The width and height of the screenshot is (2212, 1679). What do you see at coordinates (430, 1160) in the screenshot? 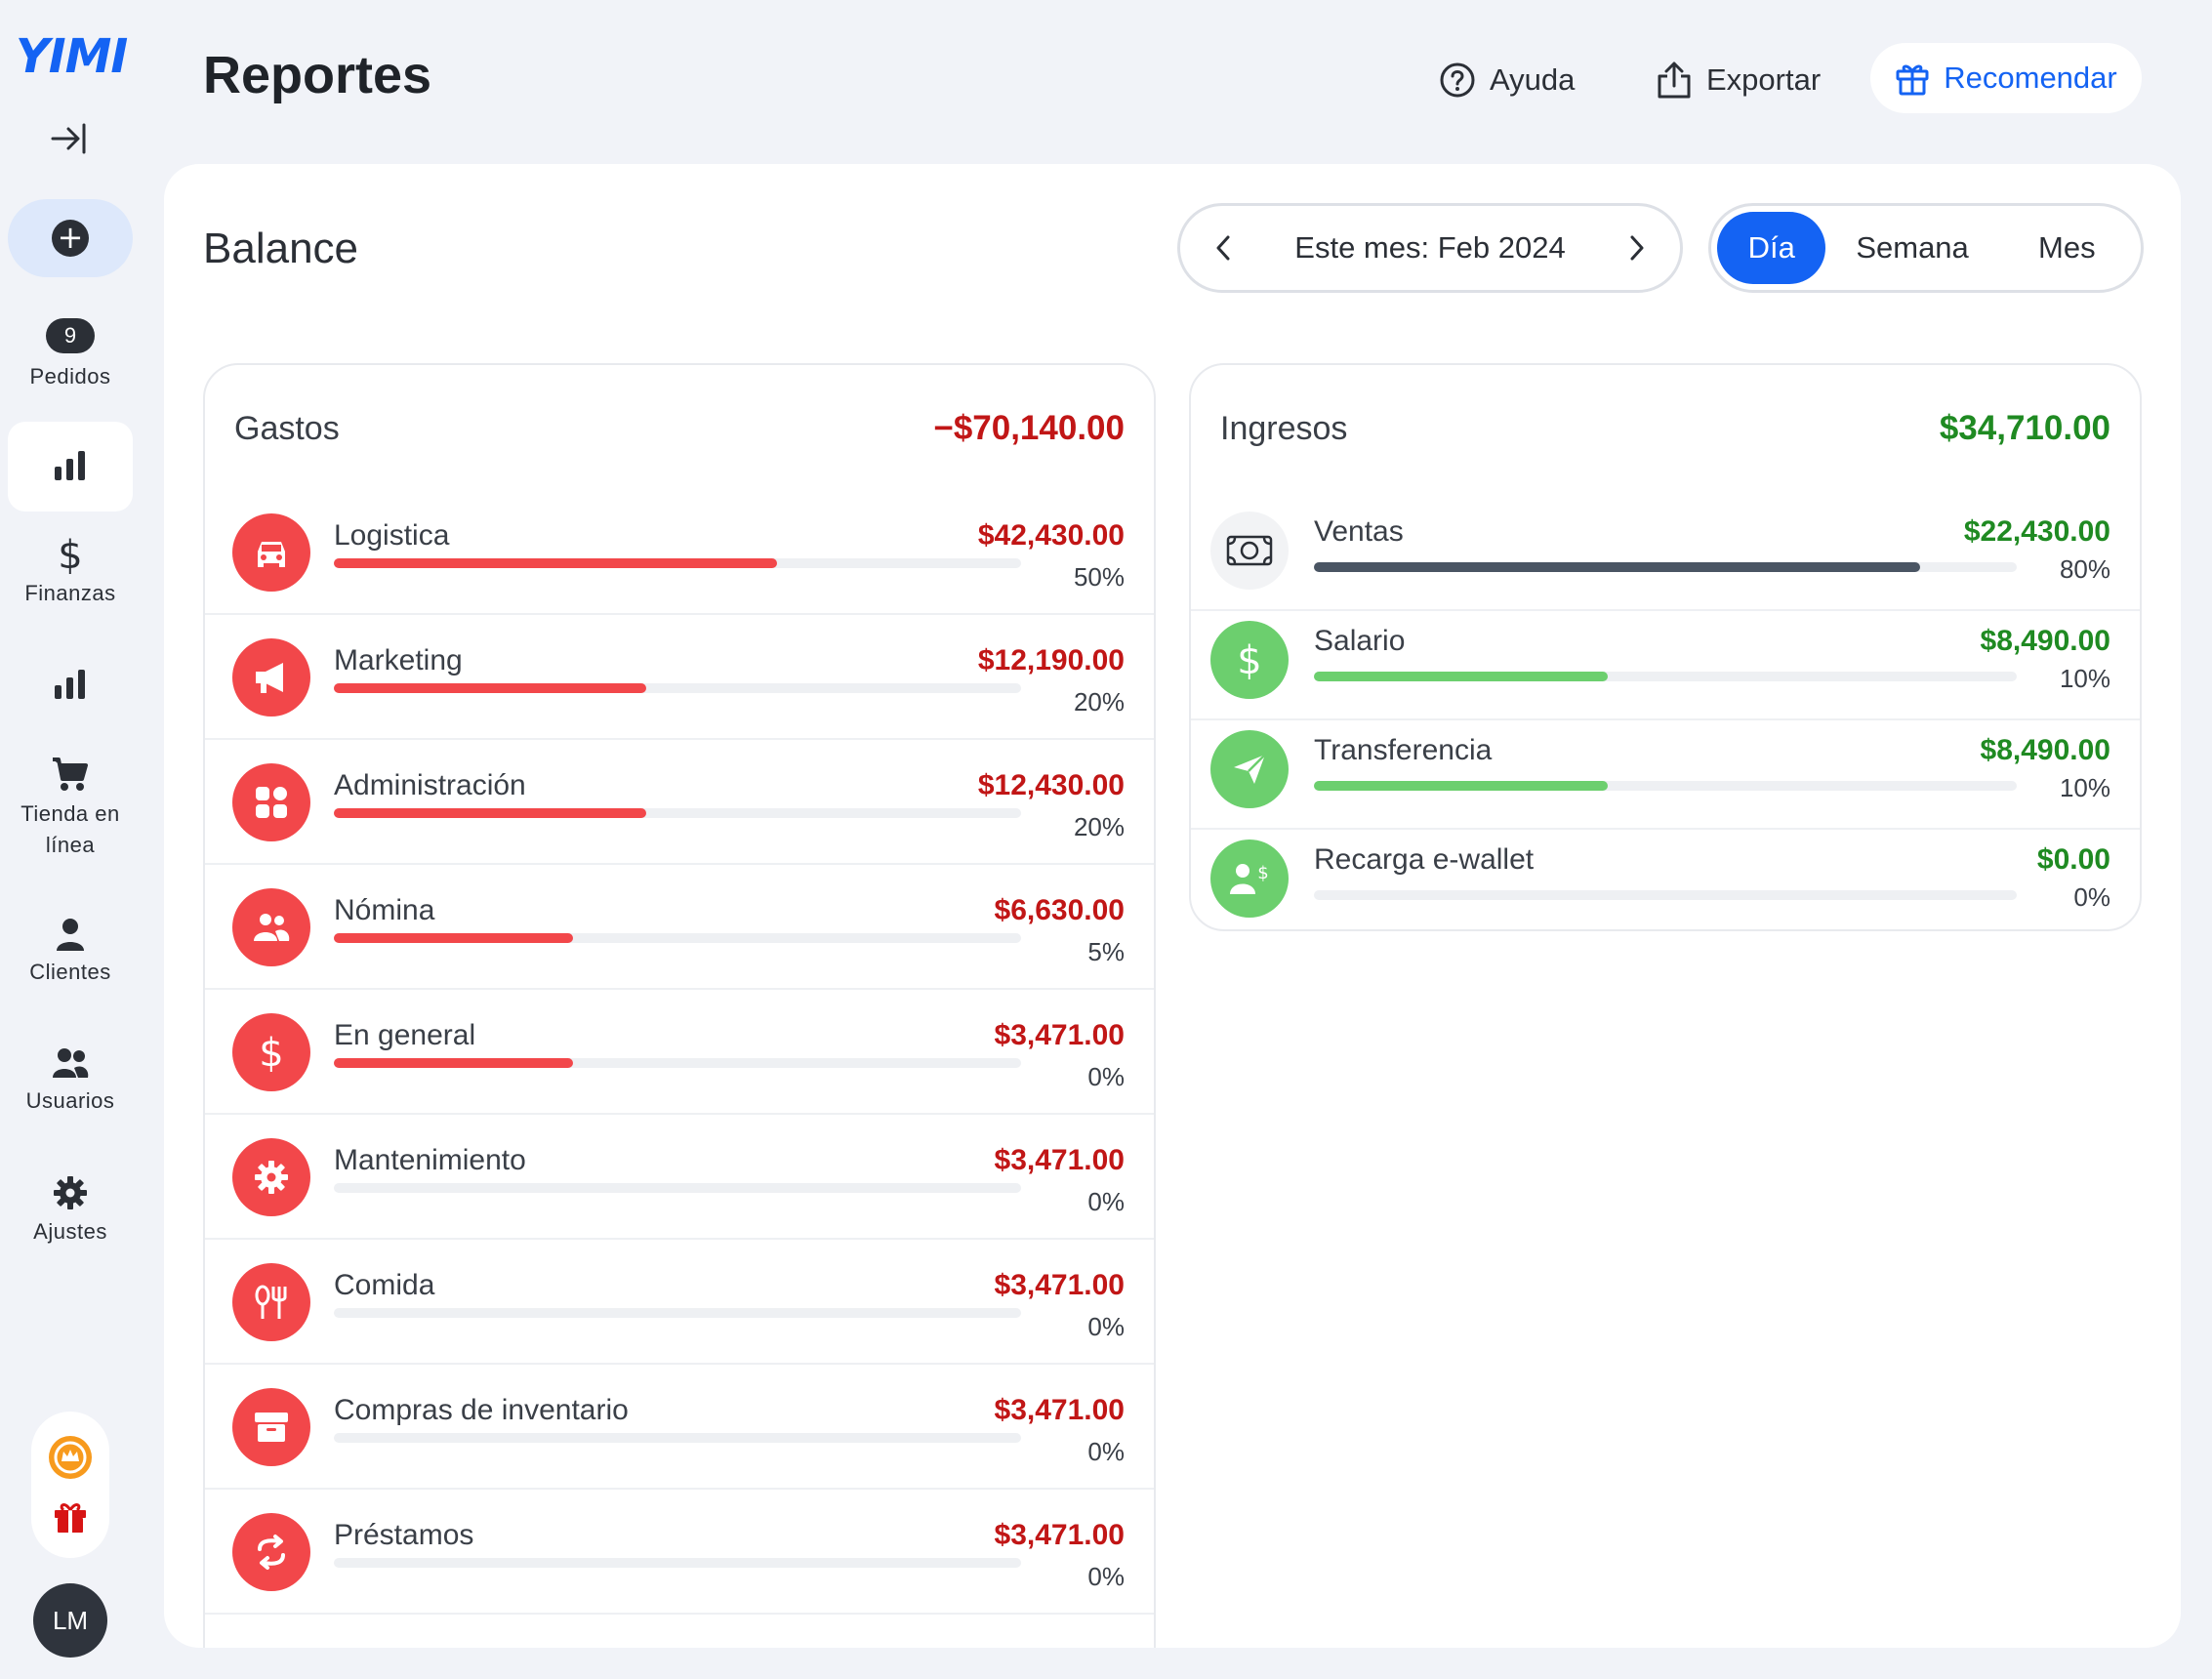
I see `category-label: Mantenimiento` at bounding box center [430, 1160].